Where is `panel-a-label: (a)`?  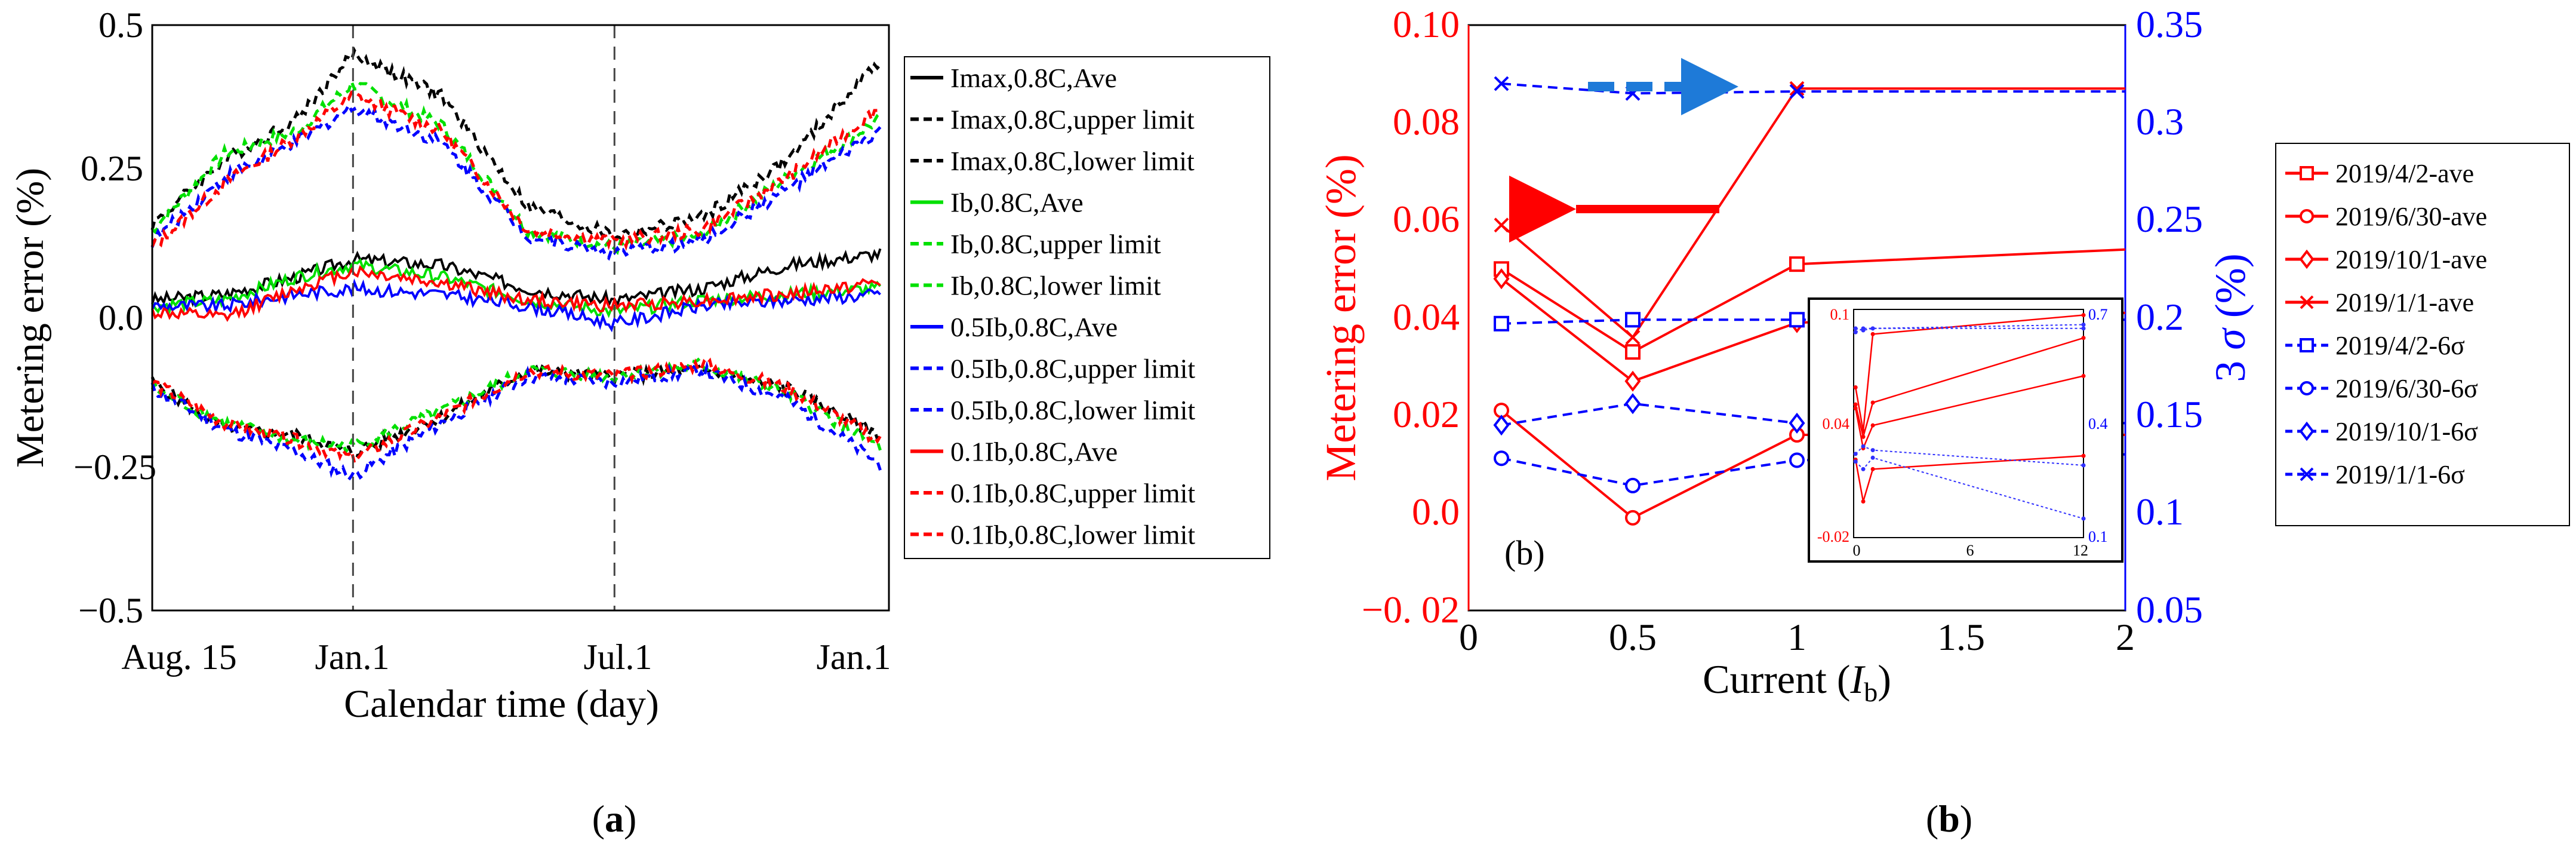 panel-a-label: (a) is located at coordinates (614, 818).